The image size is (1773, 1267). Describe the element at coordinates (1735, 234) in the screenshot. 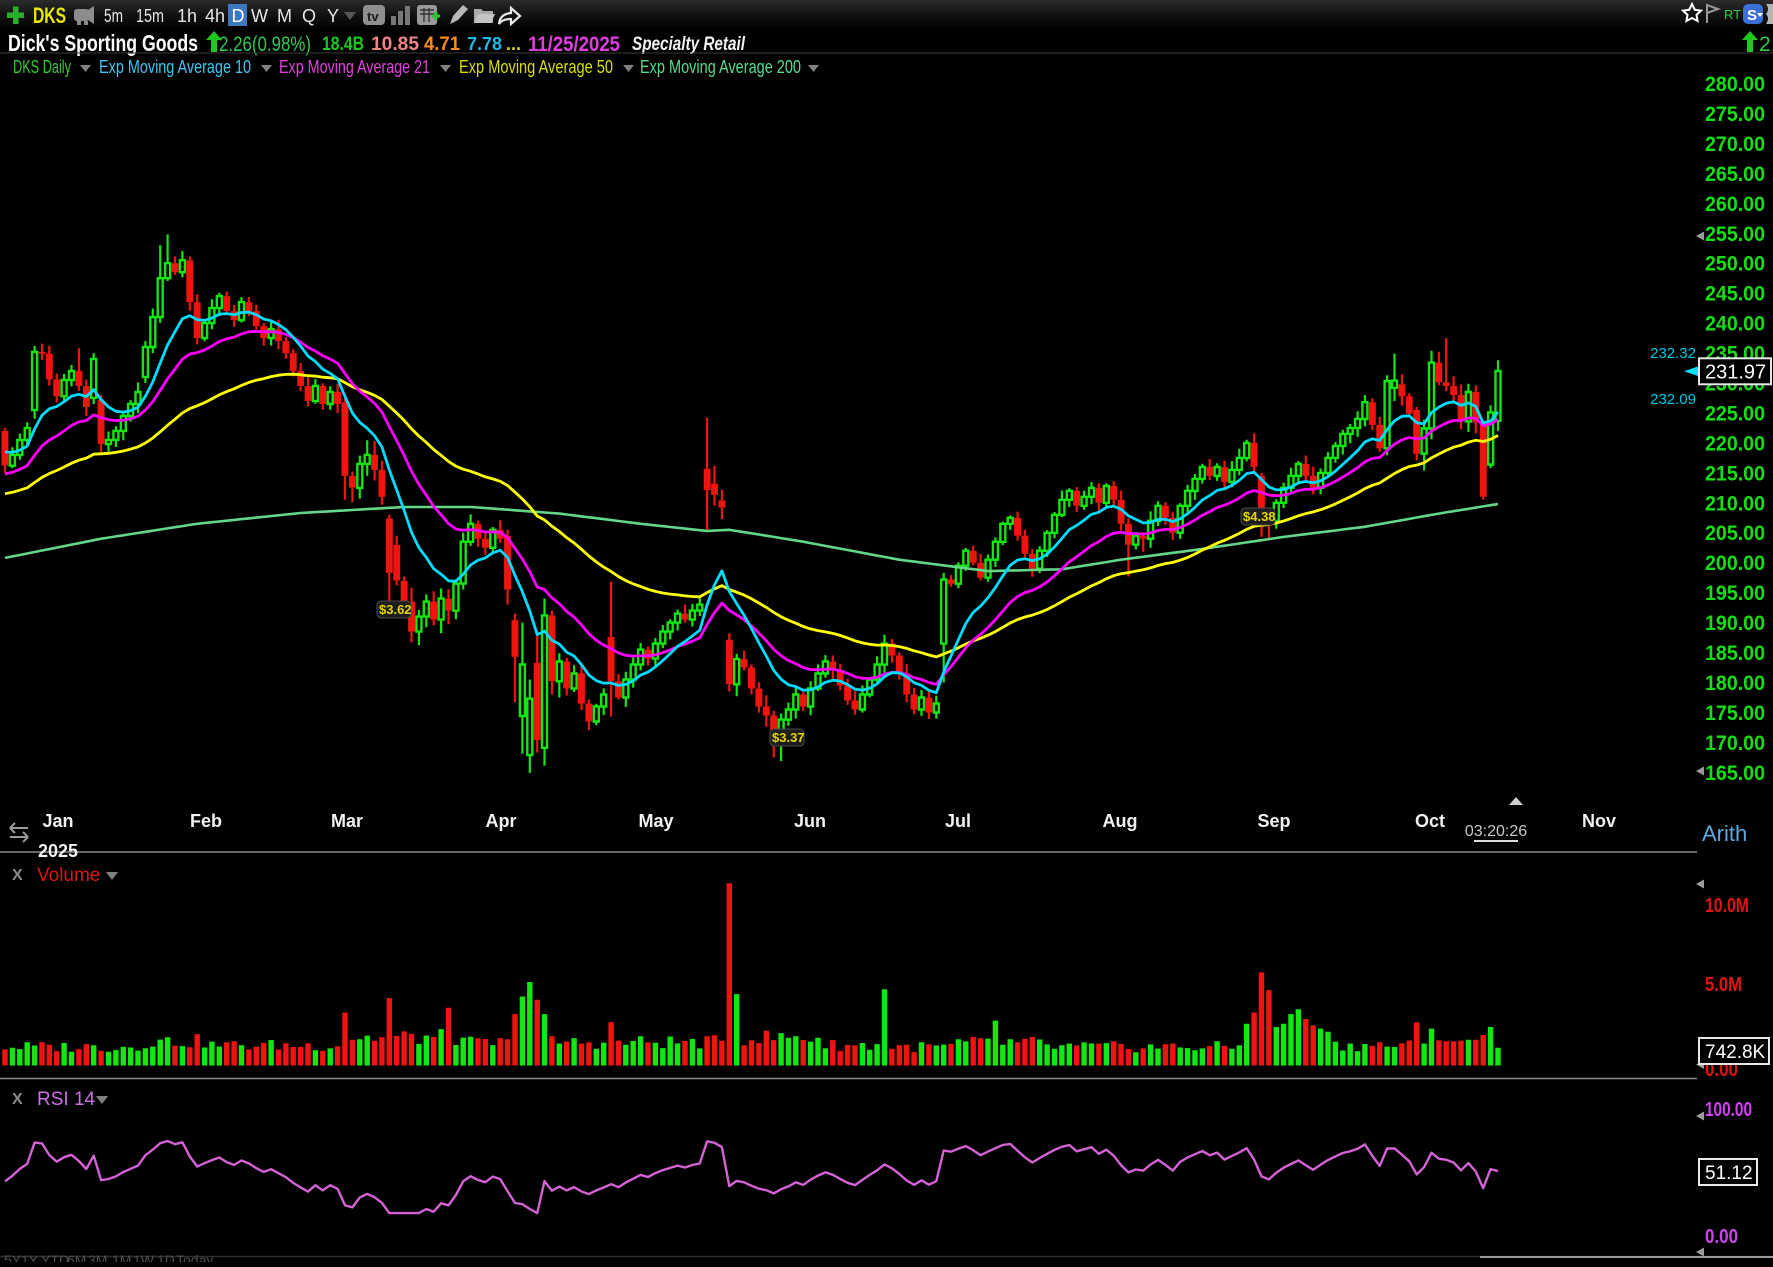

I see `svg-text: 255.00` at that location.